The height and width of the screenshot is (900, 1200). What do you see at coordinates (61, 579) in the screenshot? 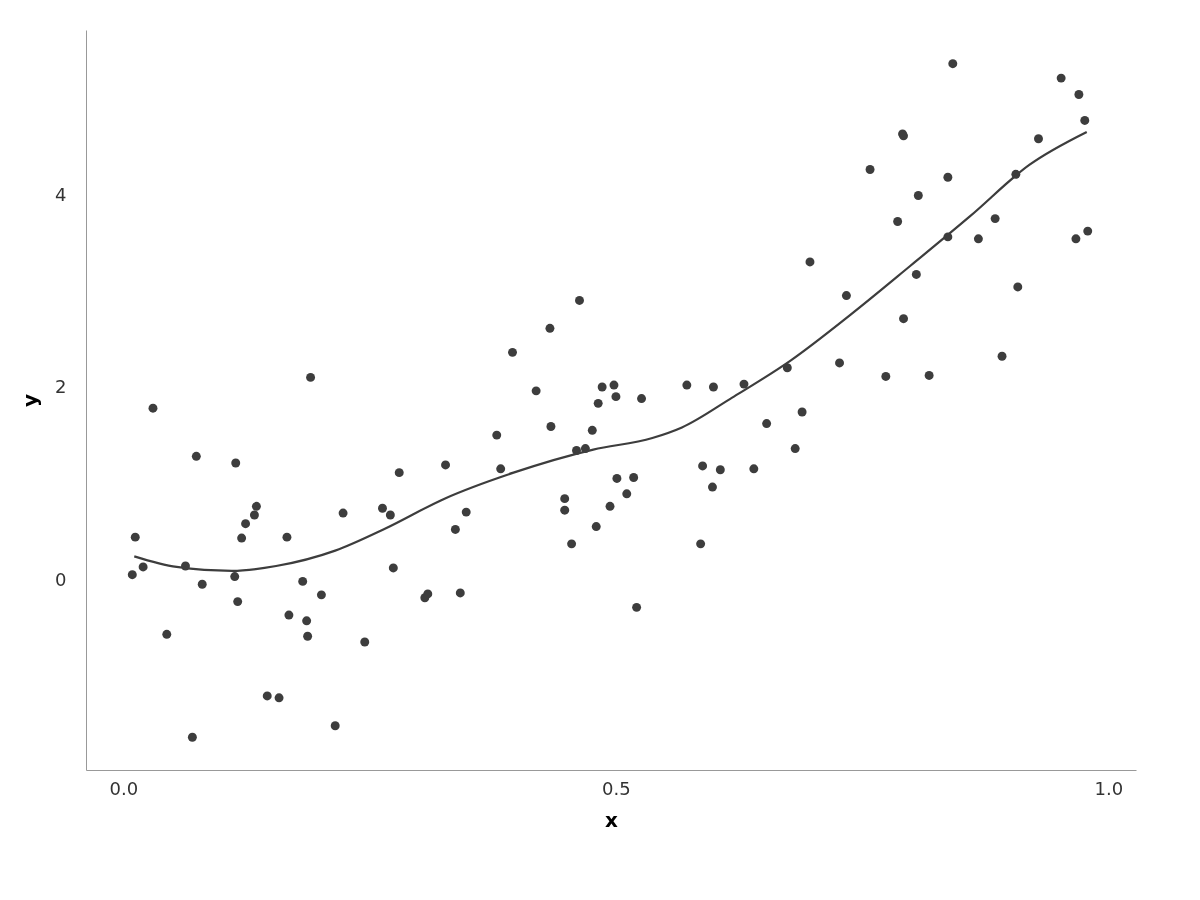
I see `y-tick-label: 0` at bounding box center [61, 579].